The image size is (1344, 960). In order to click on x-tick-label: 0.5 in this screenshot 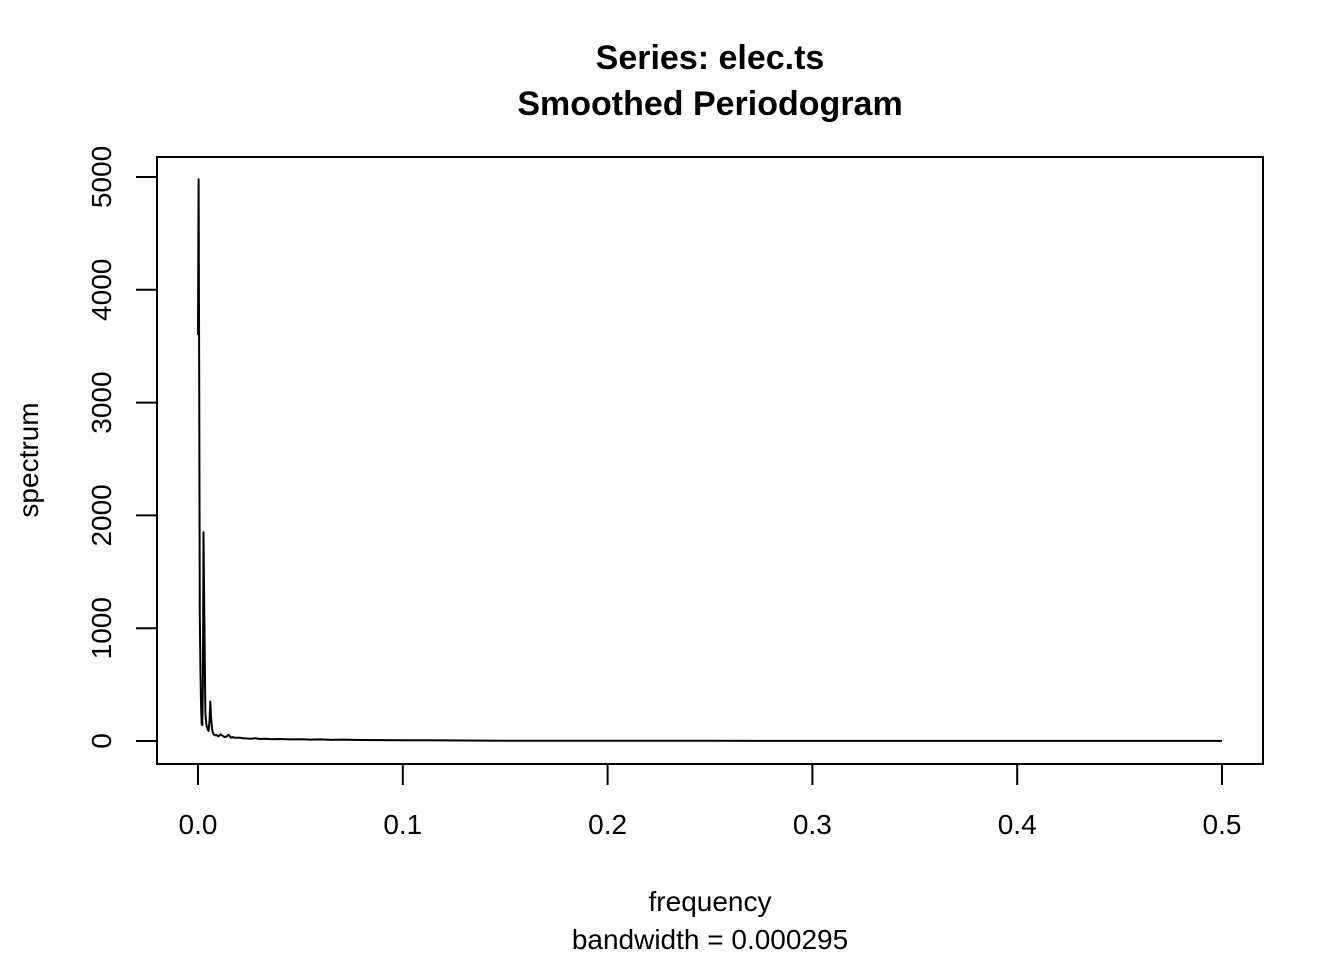, I will do `click(1222, 824)`.